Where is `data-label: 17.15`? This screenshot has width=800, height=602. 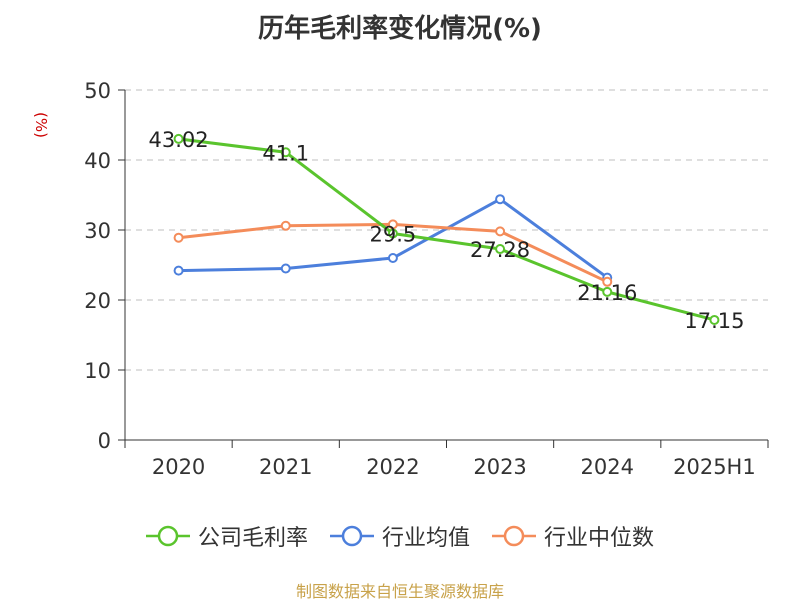 data-label: 17.15 is located at coordinates (714, 321).